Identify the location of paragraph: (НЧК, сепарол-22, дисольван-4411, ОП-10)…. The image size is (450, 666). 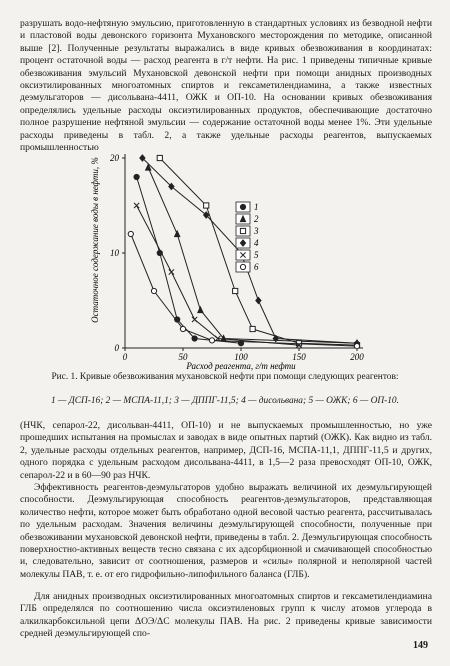
(226, 450).